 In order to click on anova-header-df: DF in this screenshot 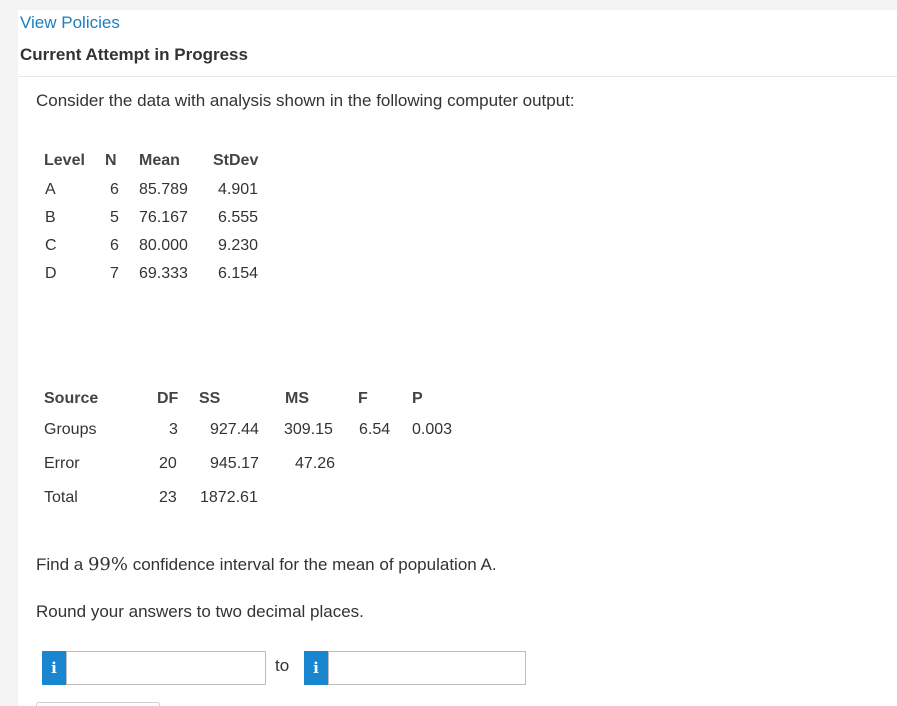, I will do `click(168, 398)`.